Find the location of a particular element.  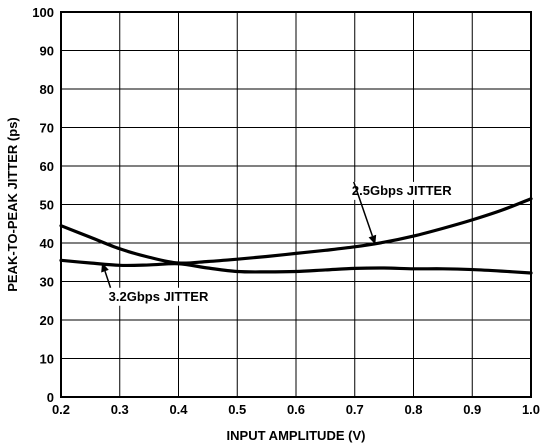

x-tick-label: 1.0 is located at coordinates (531, 409).